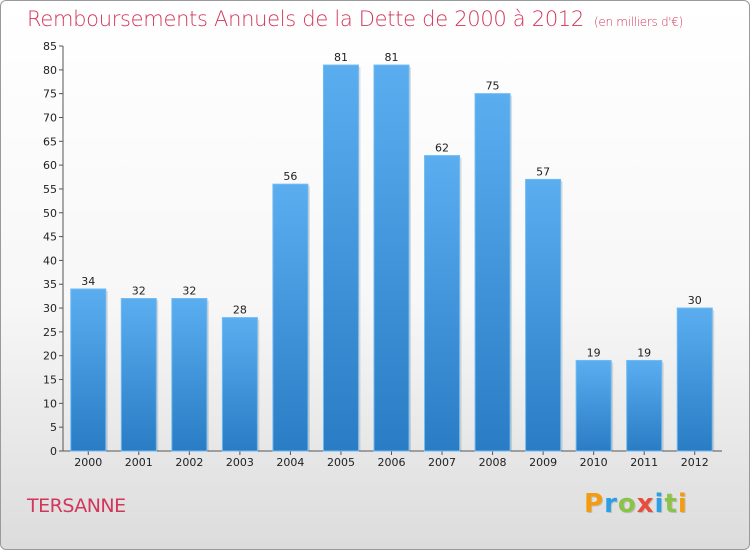 Image resolution: width=750 pixels, height=550 pixels. Describe the element at coordinates (644, 462) in the screenshot. I see `x-tick-label: 2011` at that location.